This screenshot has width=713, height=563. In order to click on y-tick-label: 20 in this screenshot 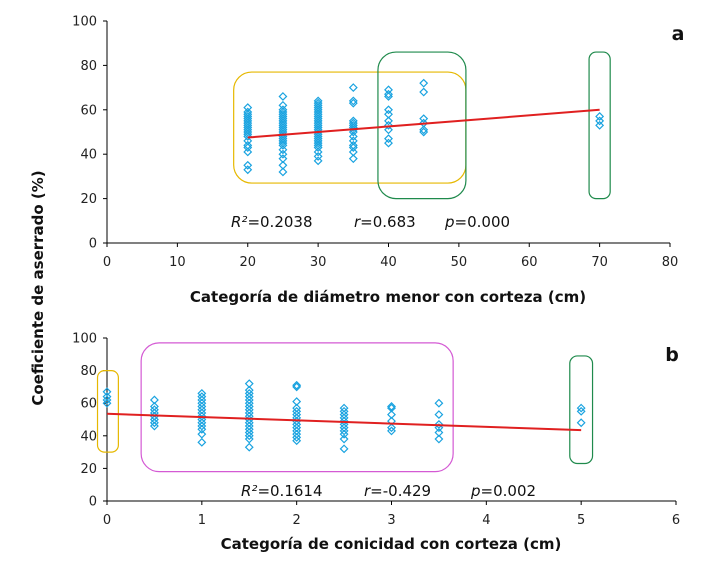, I will do `click(88, 199)`.